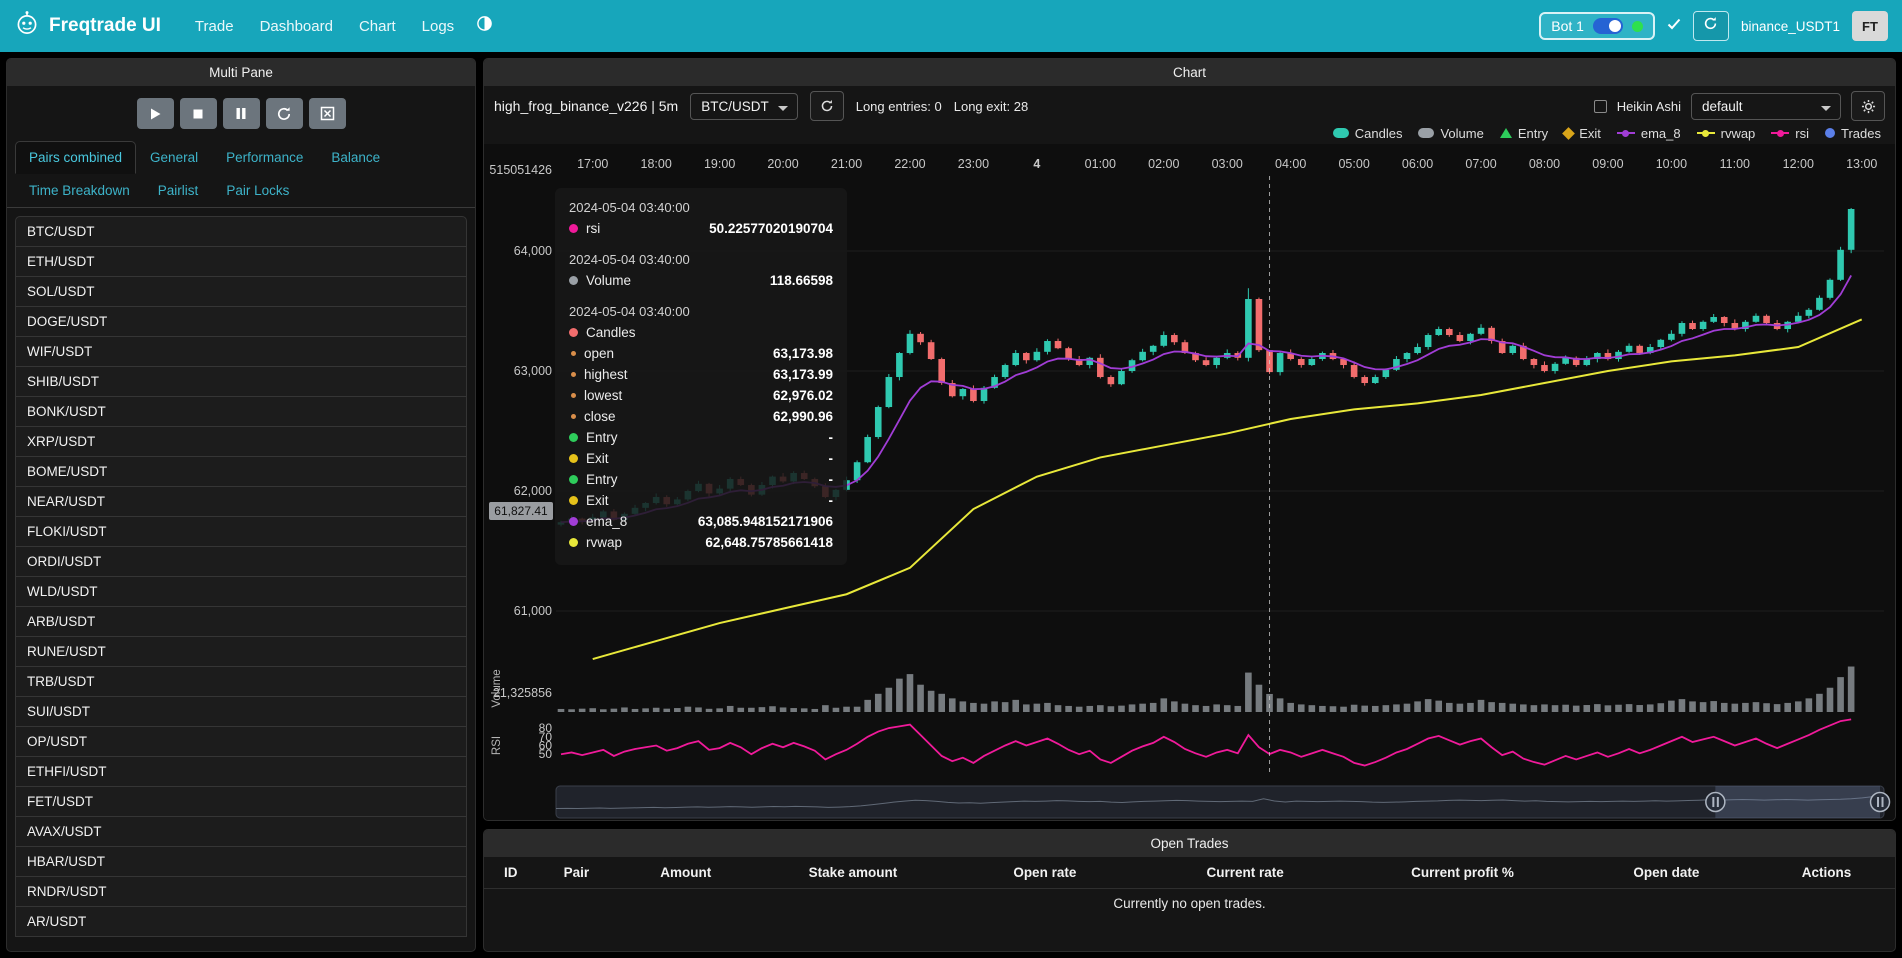 This screenshot has width=1902, height=958. I want to click on bot-online-toggle, so click(1607, 26).